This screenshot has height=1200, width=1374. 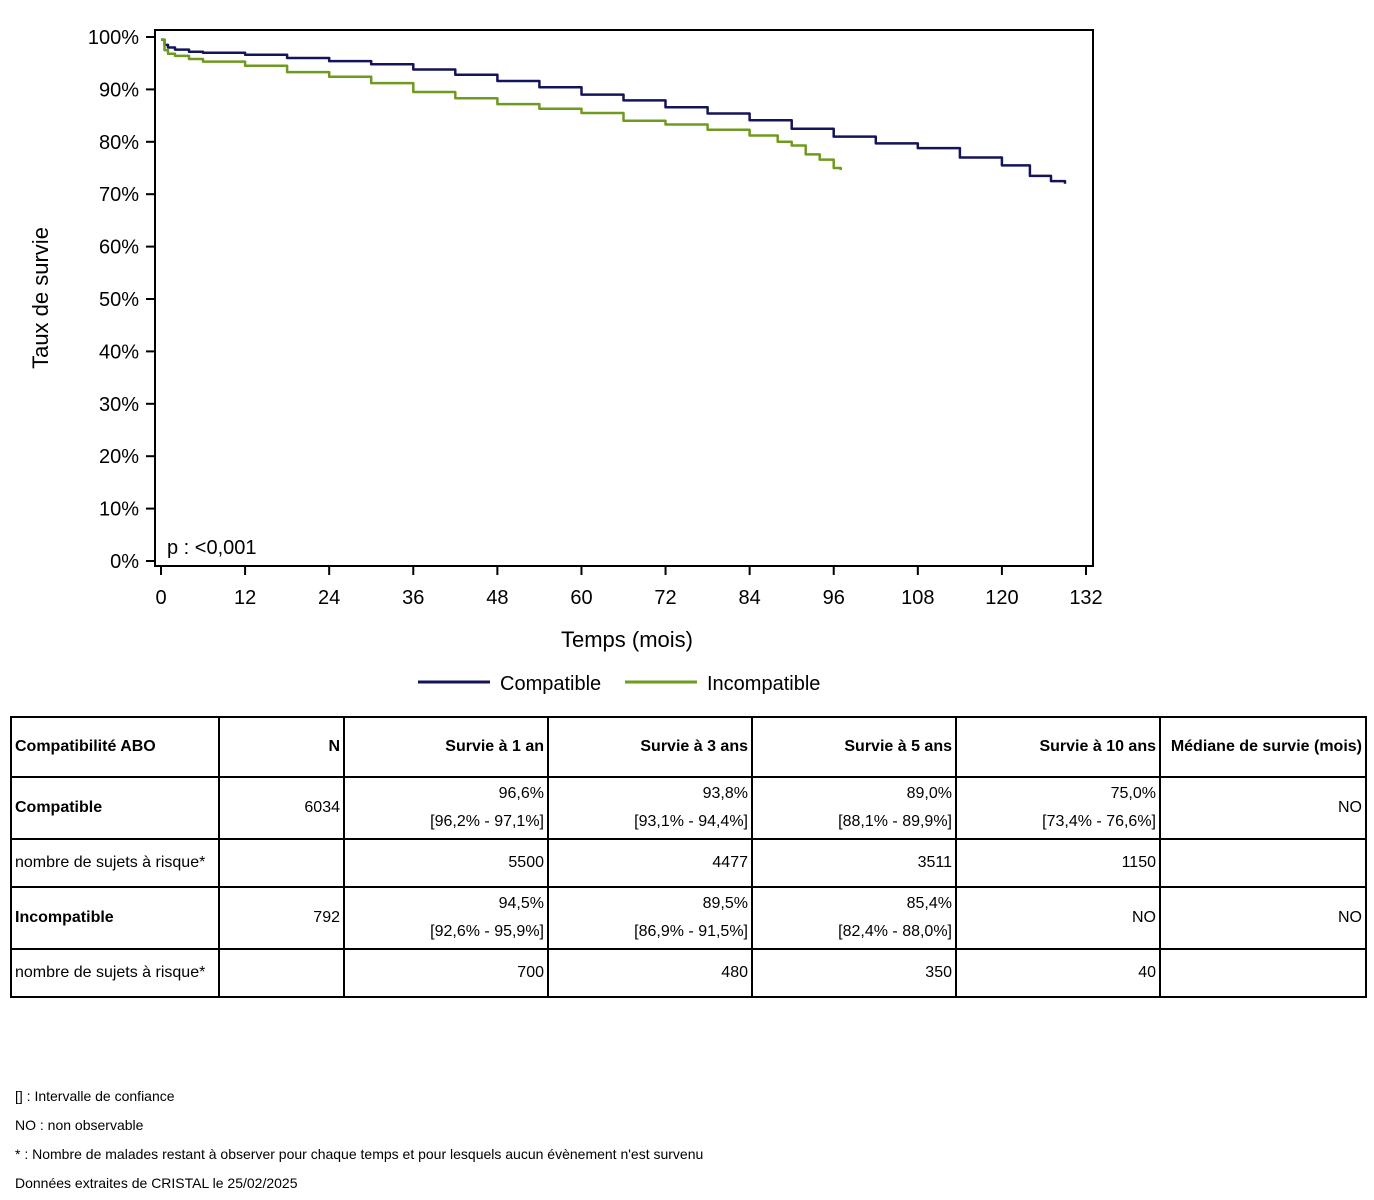 I want to click on survival-cell: NO, so click(x=1058, y=918).